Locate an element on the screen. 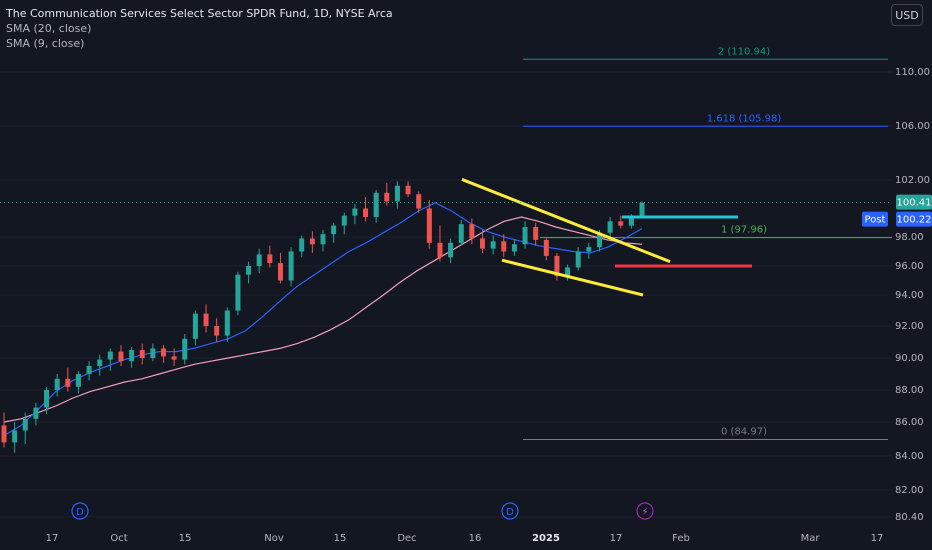  price-badges: 100.41 Post 100.22 is located at coordinates (897, 210).